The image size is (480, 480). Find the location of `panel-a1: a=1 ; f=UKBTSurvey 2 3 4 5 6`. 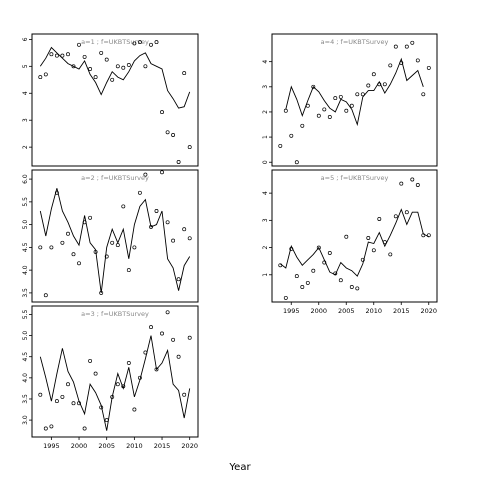

panel-a1: a=1 ; f=UKBTSurvey 2 3 4 5 6 is located at coordinates (110, 100).